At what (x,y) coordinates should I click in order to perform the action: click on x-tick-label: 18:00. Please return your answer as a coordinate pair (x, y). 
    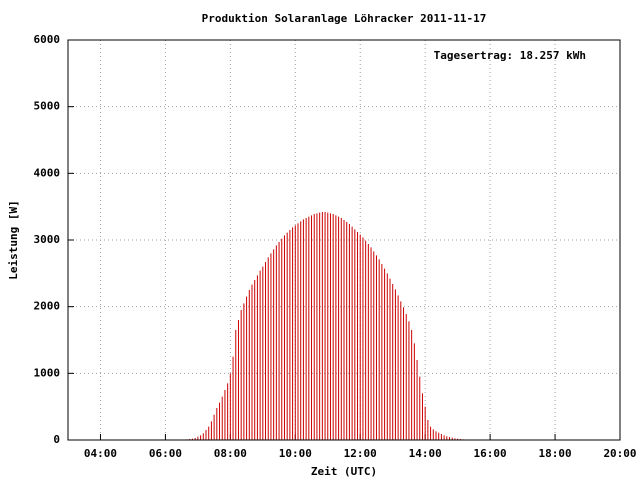
    Looking at the image, I should click on (554, 453).